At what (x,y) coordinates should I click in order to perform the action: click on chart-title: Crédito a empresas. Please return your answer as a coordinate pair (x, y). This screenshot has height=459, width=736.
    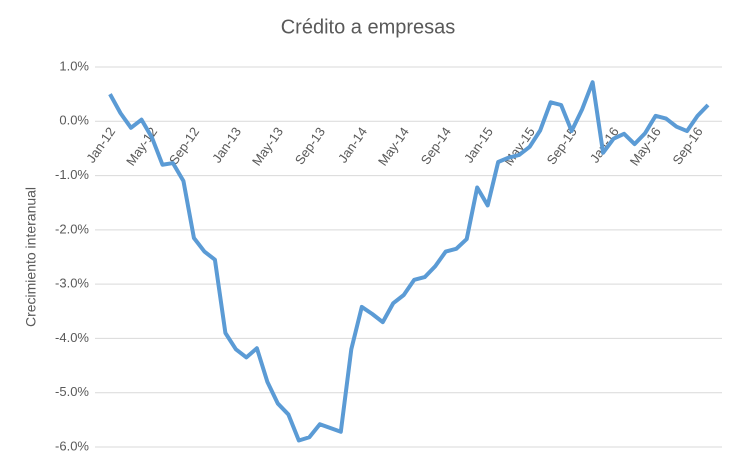
    Looking at the image, I should click on (368, 27).